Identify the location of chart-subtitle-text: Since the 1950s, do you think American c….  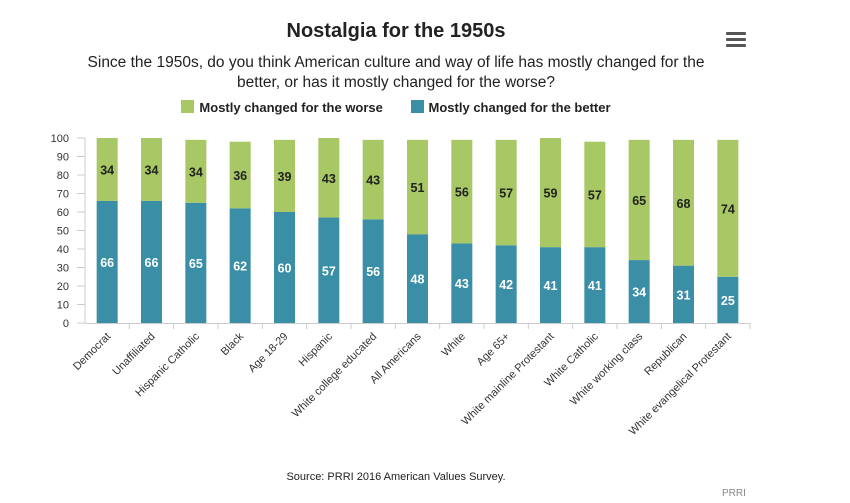
(396, 72).